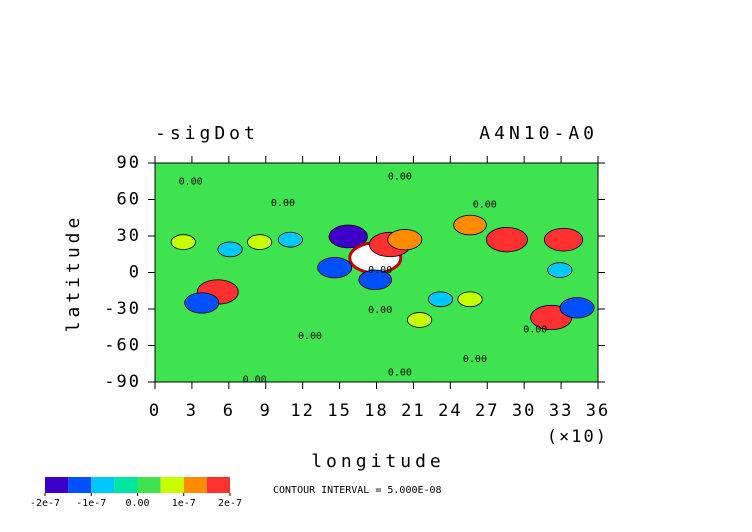 This screenshot has width=752, height=532. Describe the element at coordinates (357, 490) in the screenshot. I see `contour-interval: CONTOUR INTERVAL = 5.000E-08` at that location.